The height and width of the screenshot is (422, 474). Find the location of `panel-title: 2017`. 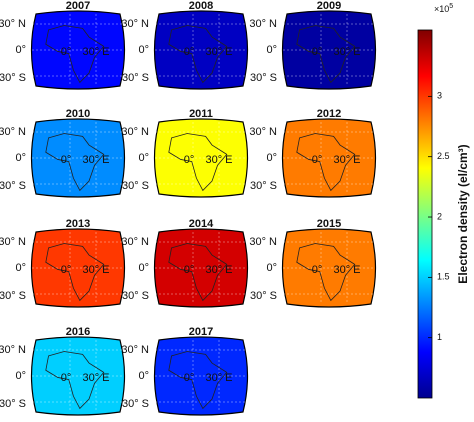

panel-title: 2017 is located at coordinates (201, 332).